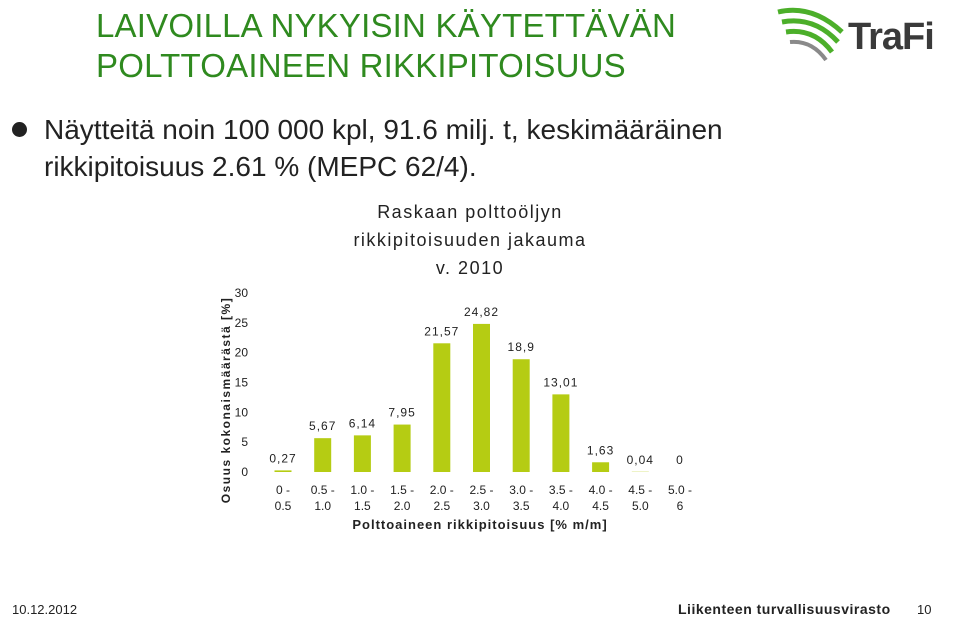 The height and width of the screenshot is (617, 960). What do you see at coordinates (401, 413) in the screenshot?
I see `data-label: 7,95` at bounding box center [401, 413].